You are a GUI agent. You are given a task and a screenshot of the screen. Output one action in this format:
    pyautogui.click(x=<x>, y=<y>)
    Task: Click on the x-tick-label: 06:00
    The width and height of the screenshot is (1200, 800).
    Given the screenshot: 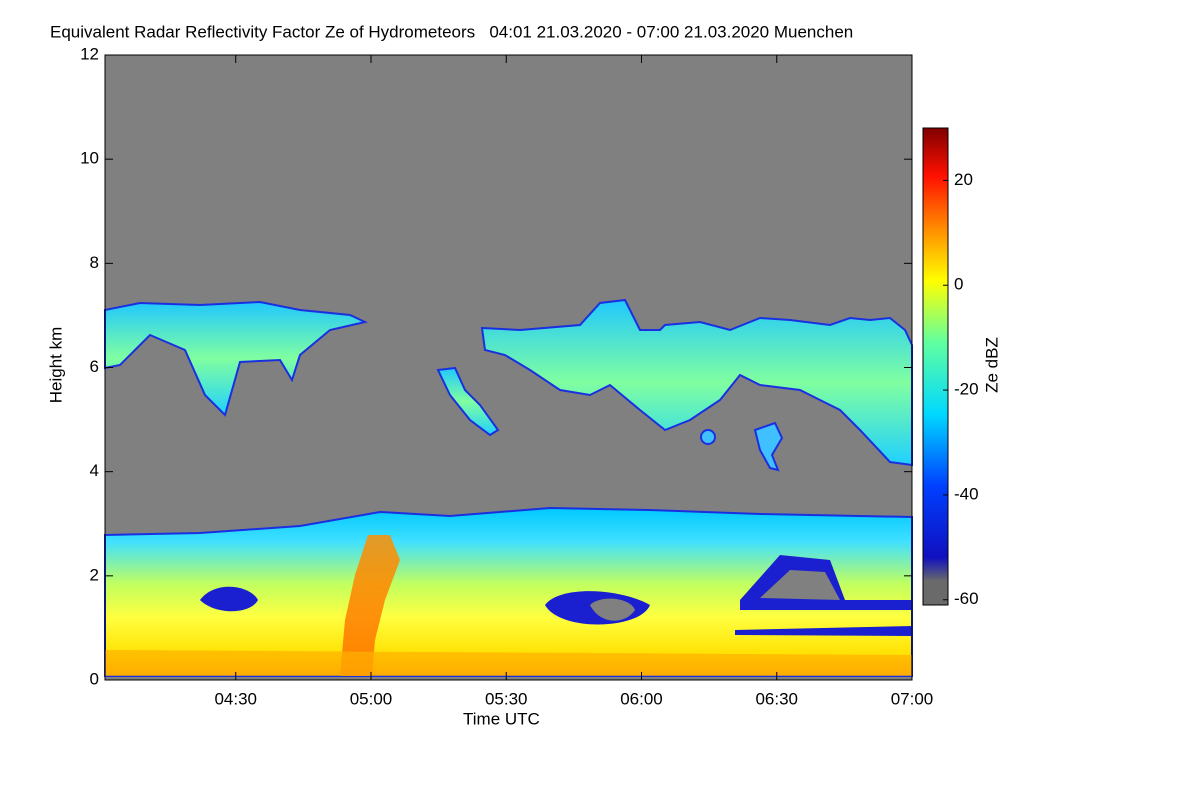 What is the action you would take?
    pyautogui.click(x=641, y=698)
    